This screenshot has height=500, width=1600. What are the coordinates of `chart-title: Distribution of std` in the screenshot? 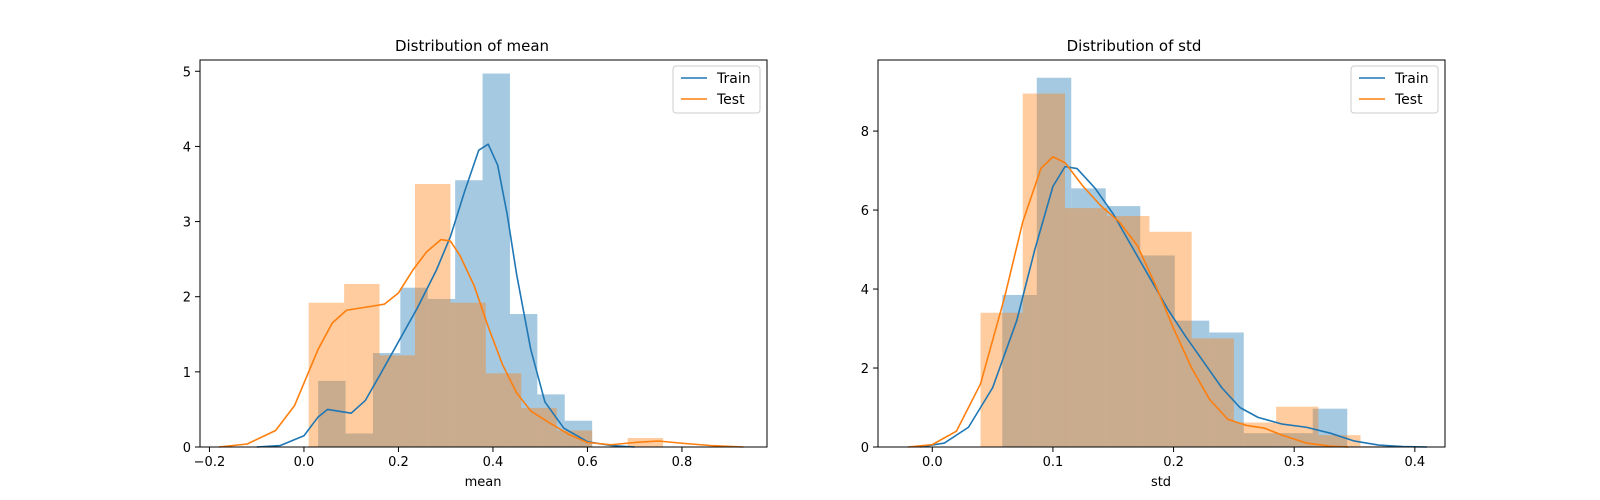 It's located at (1134, 46).